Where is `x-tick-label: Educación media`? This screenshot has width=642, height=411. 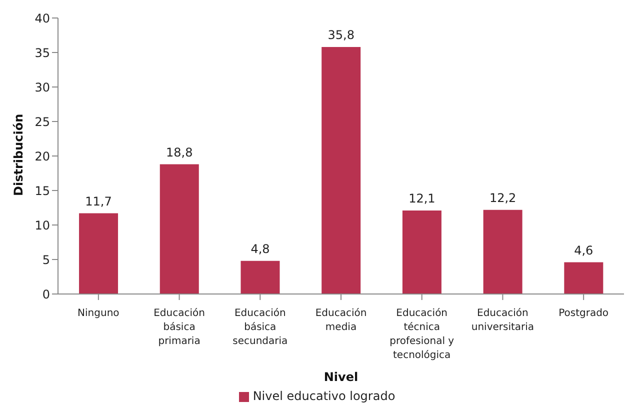
x-tick-label: Educación media is located at coordinates (341, 320).